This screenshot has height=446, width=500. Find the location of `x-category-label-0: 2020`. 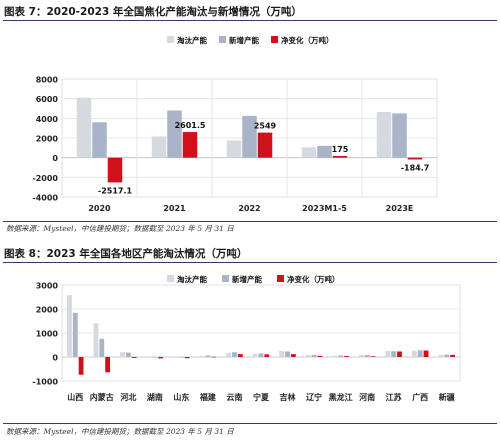

x-category-label-0: 2020 is located at coordinates (99, 208).